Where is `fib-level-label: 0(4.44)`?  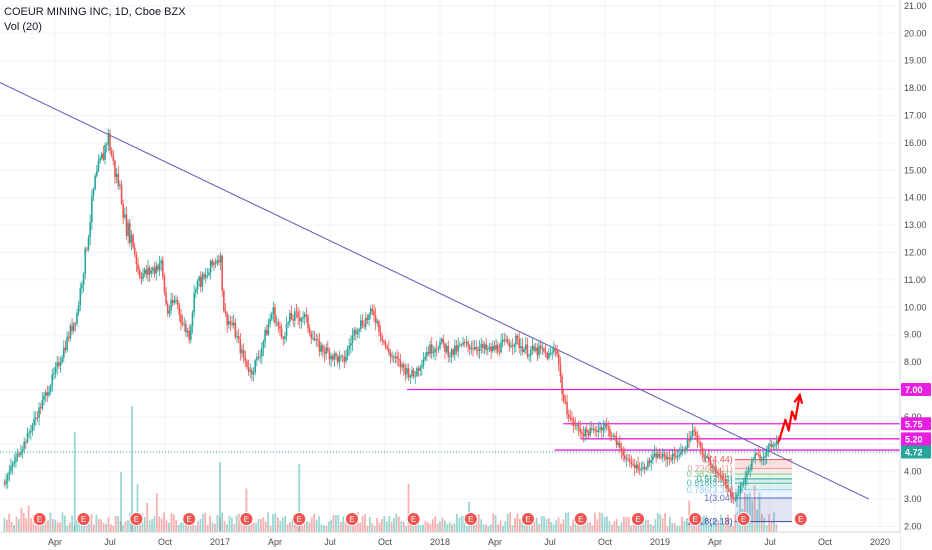 fib-level-label: 0(4.44) is located at coordinates (718, 460).